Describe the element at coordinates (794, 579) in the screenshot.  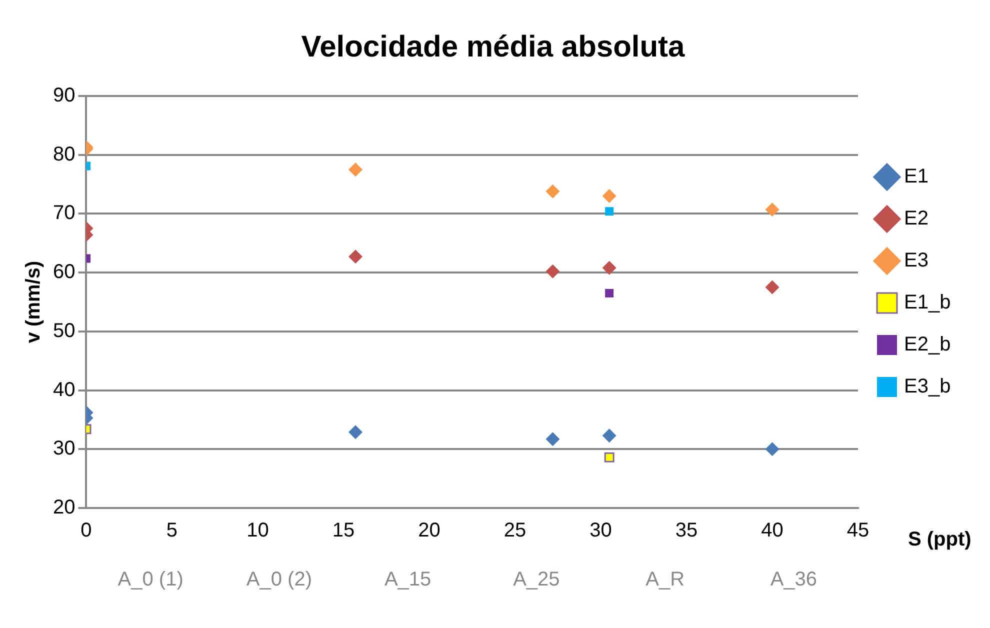
I see `text: A_36` at that location.